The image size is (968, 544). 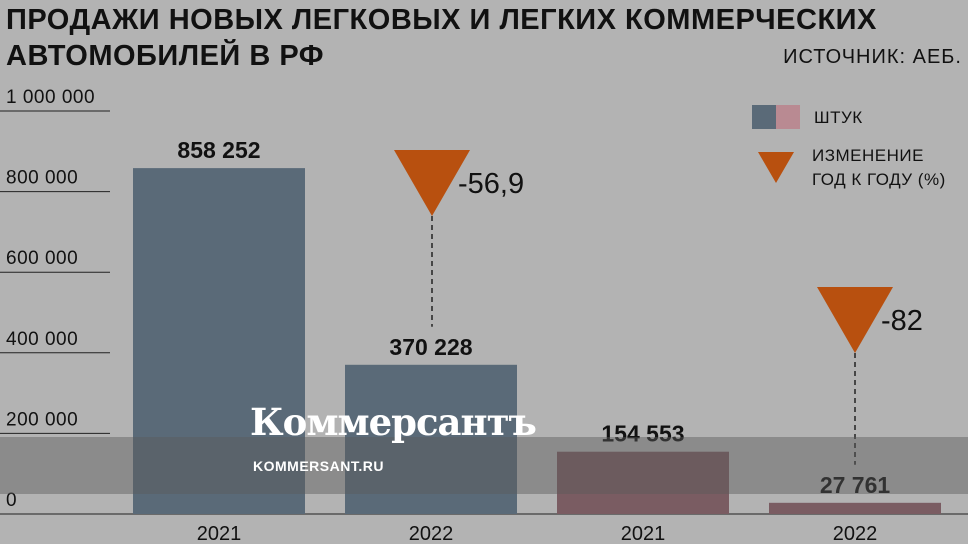 What do you see at coordinates (42, 419) in the screenshot?
I see `y-tick-label: 200 000` at bounding box center [42, 419].